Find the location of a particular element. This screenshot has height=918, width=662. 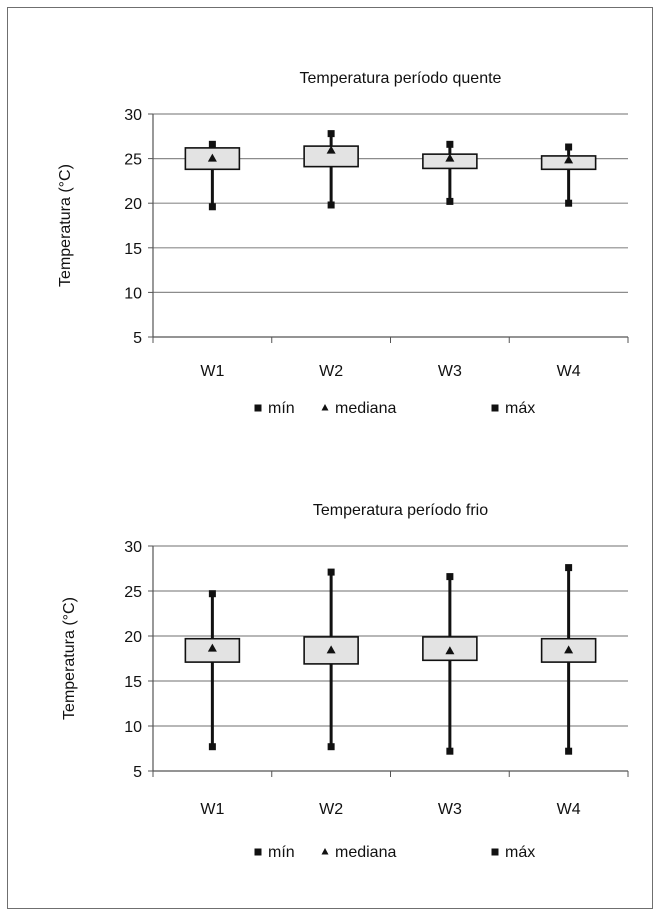

chart-title: Temperatura período quente is located at coordinates (401, 78).